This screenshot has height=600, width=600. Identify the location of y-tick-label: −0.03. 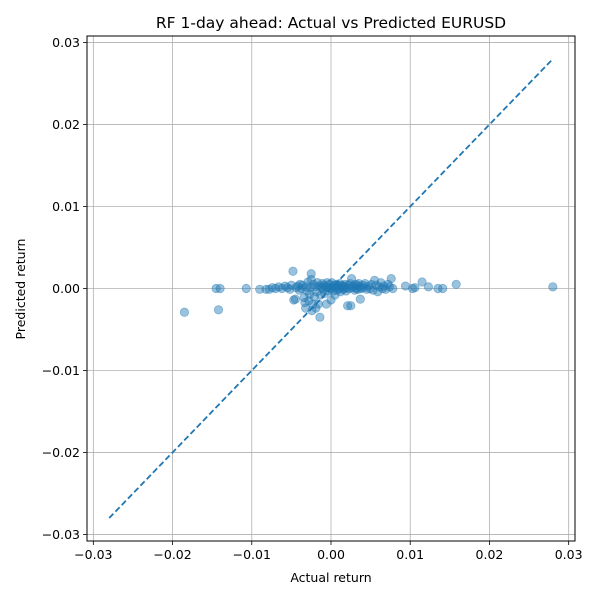
(61, 534).